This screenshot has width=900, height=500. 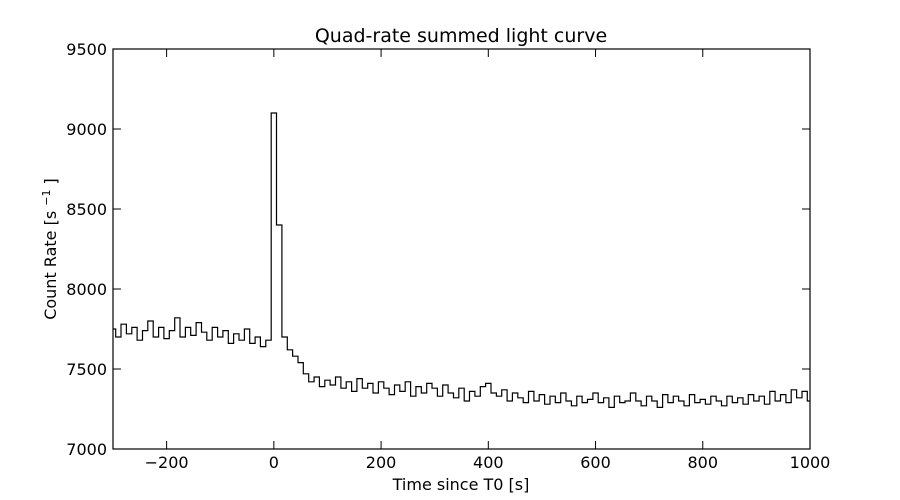 I want to click on y-axis-label-main: Count Rate [s, so click(x=50, y=265).